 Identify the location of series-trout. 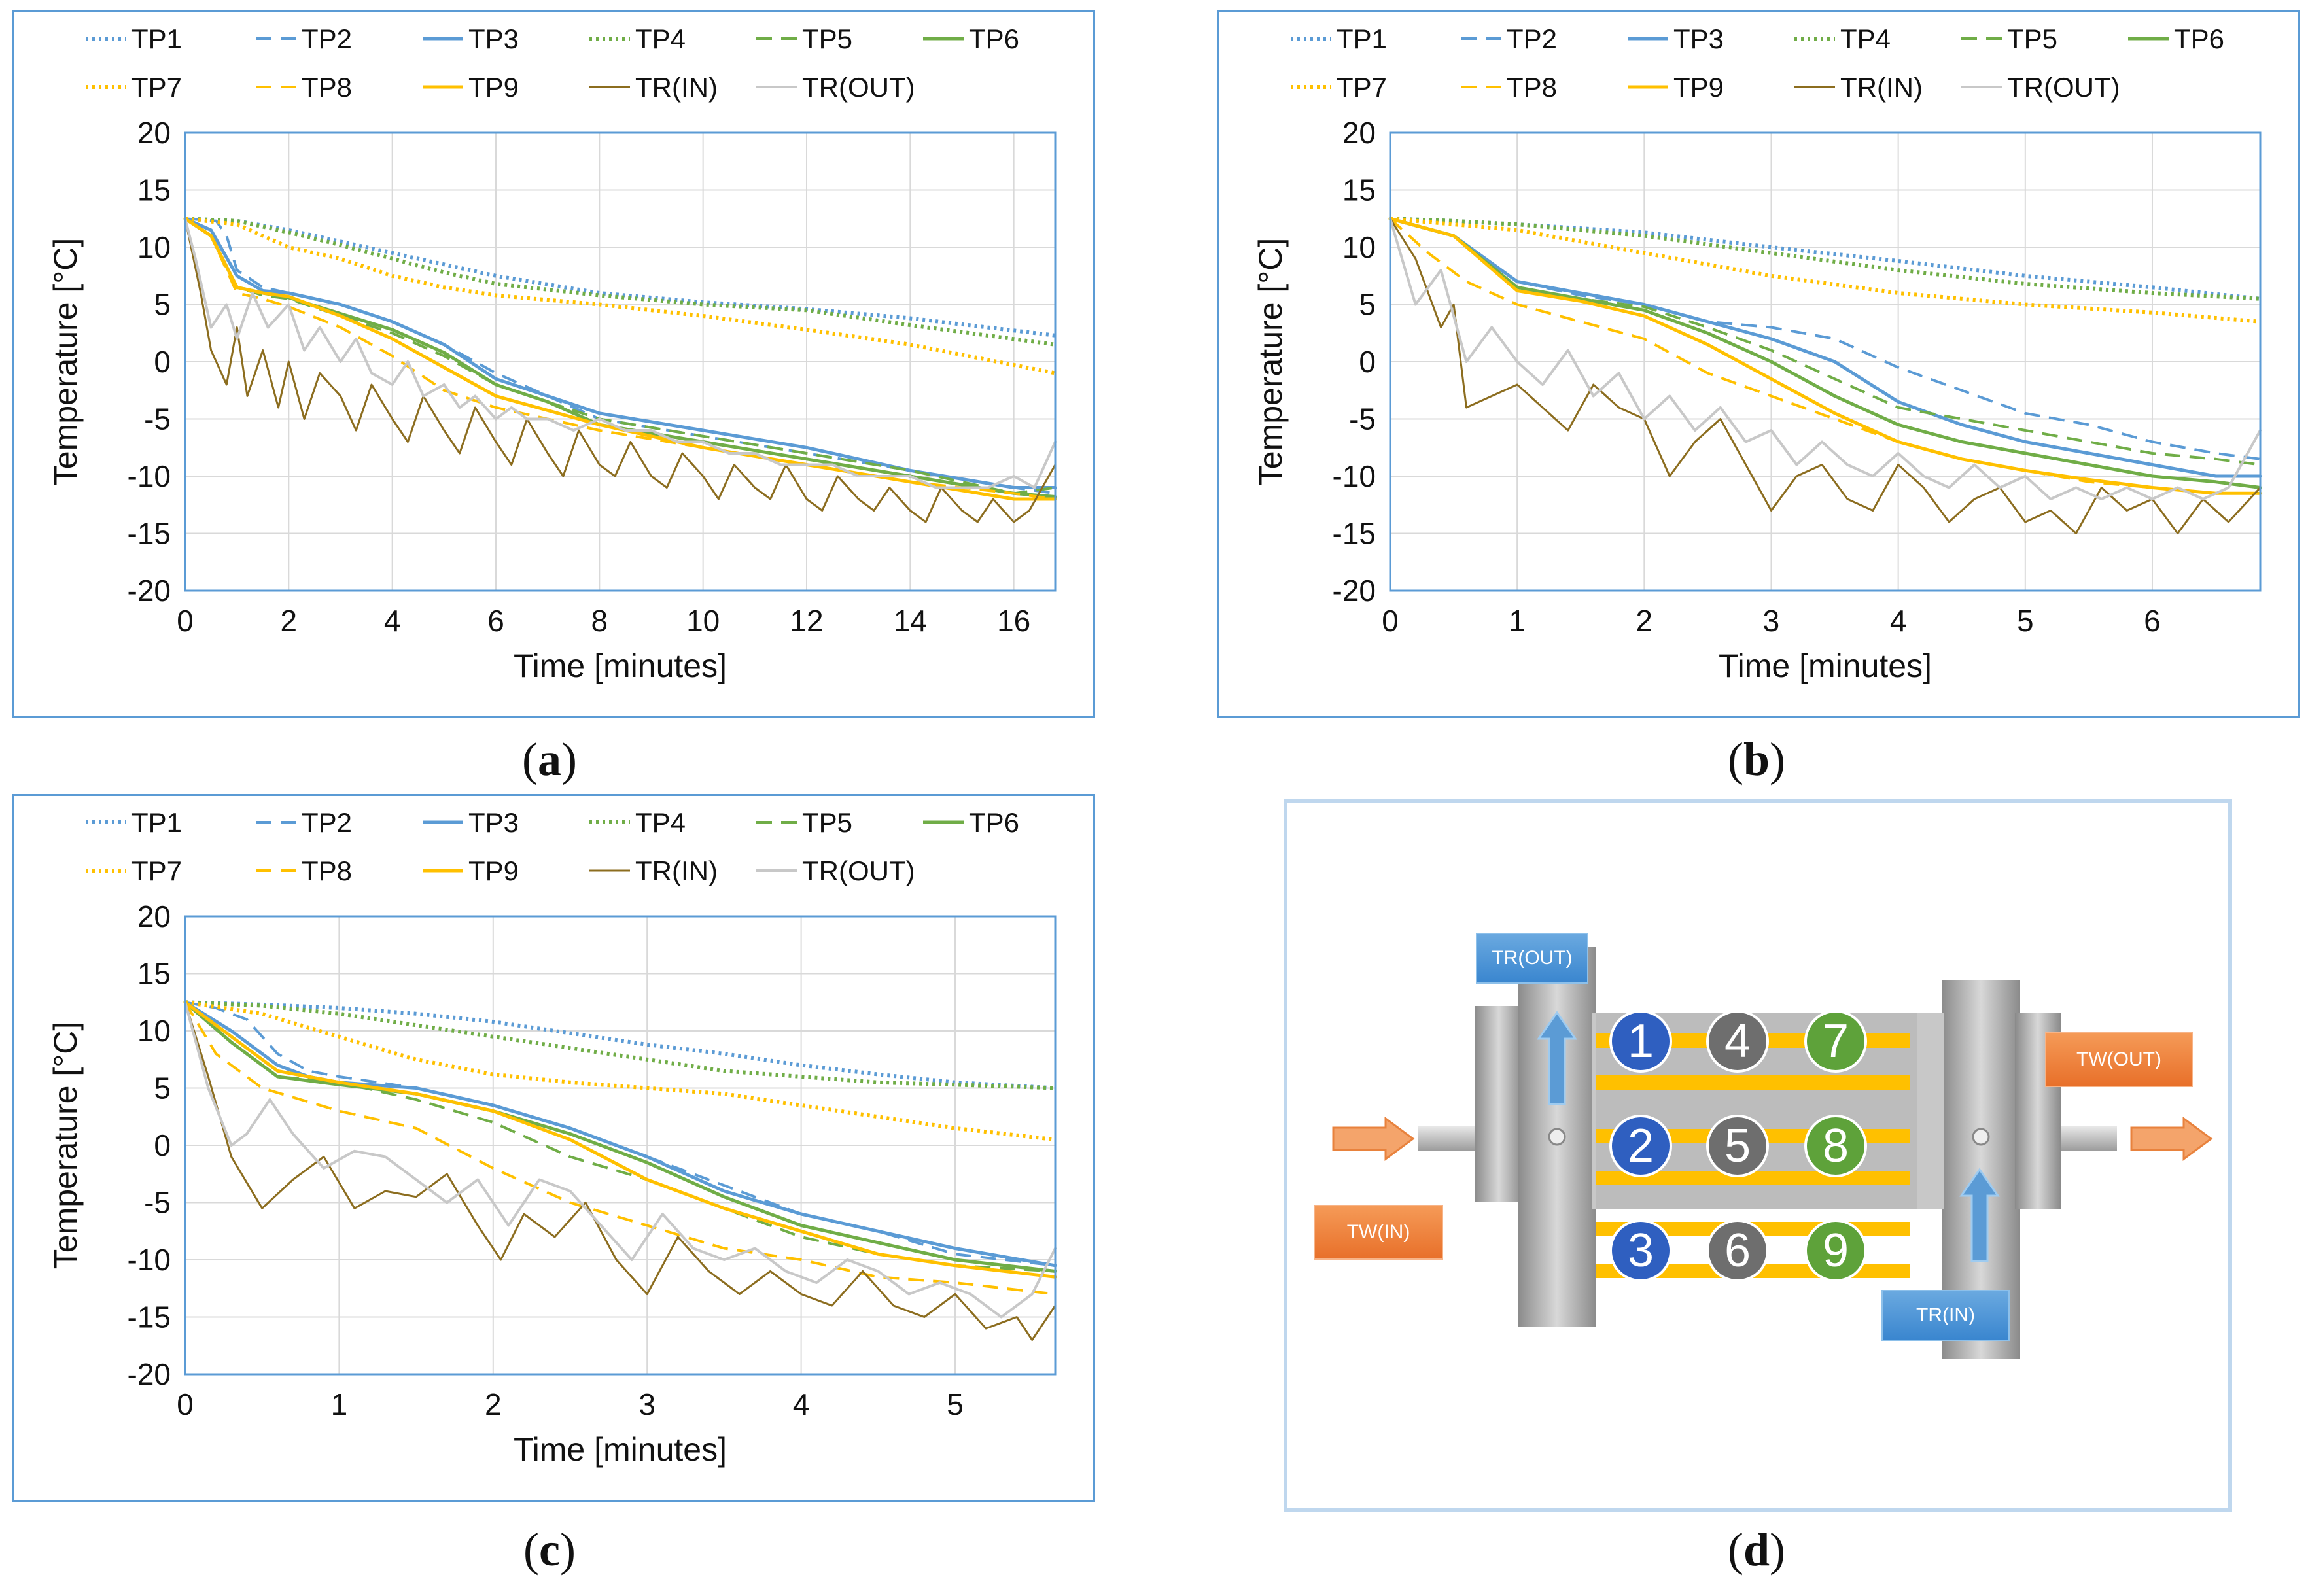
(620, 353).